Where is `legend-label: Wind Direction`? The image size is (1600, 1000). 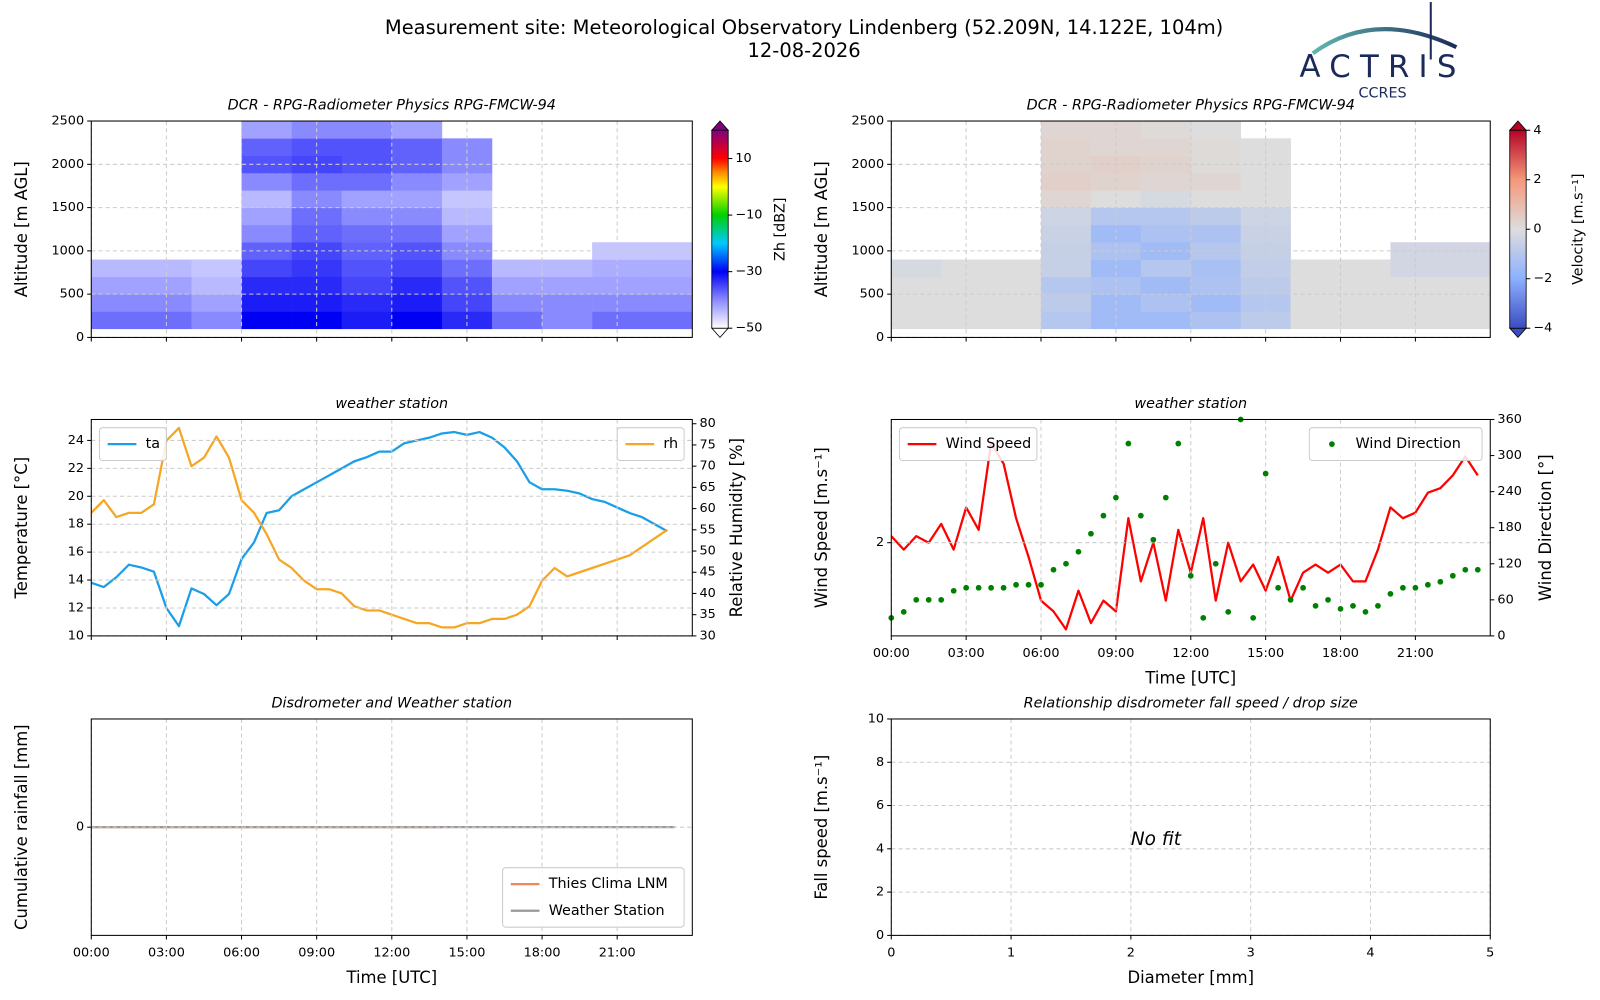 legend-label: Wind Direction is located at coordinates (1407, 444).